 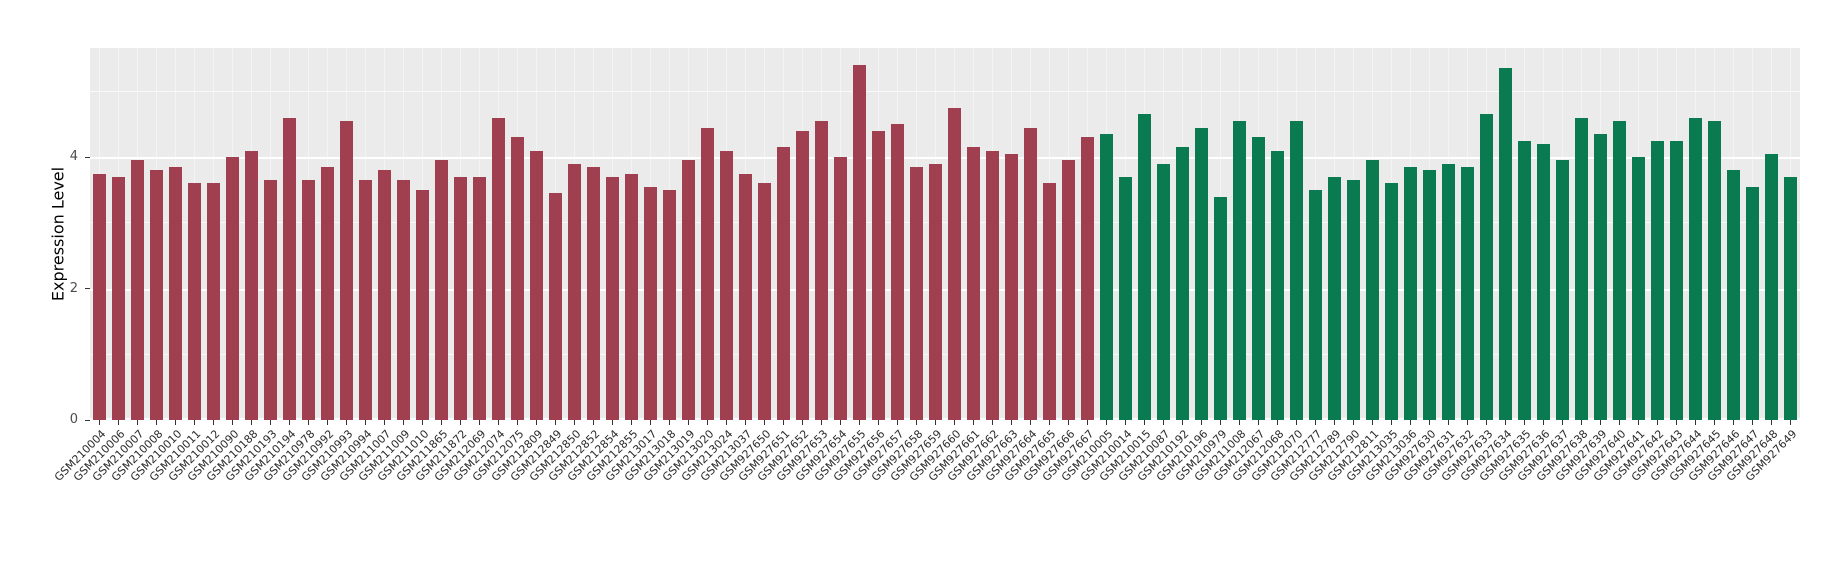 I want to click on bar-GSM927636, so click(x=1543, y=281).